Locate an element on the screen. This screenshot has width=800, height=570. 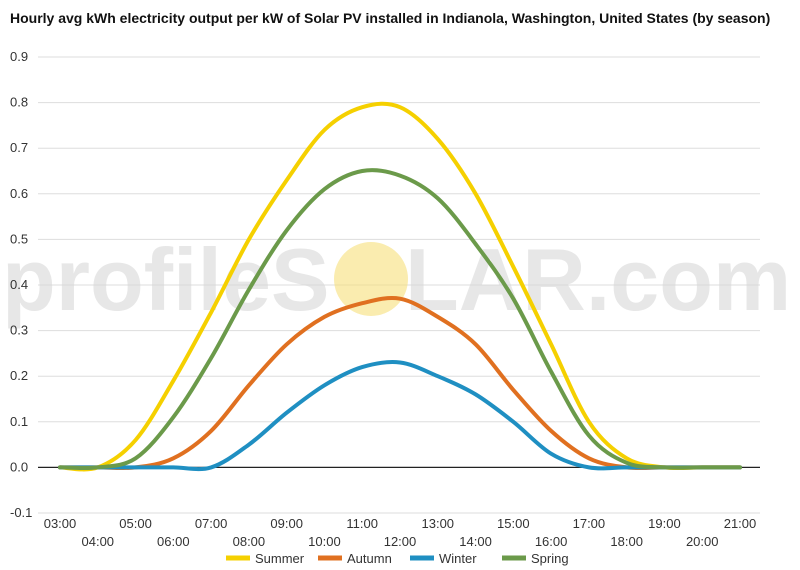
x-tick-label: 08:00 is located at coordinates (249, 541).